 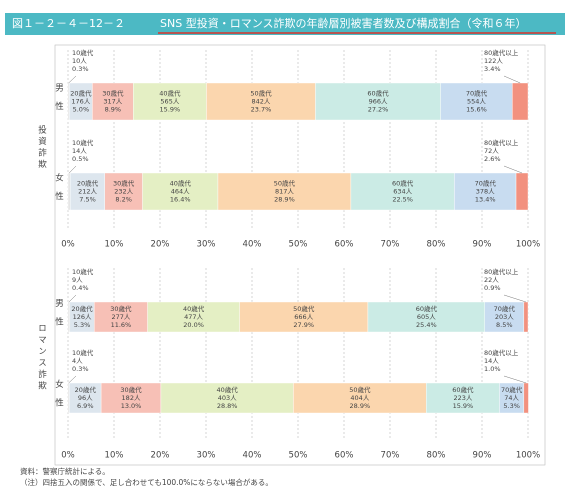 What do you see at coordinates (492, 159) in the screenshot?
I see `segment-label: 2.6%` at bounding box center [492, 159].